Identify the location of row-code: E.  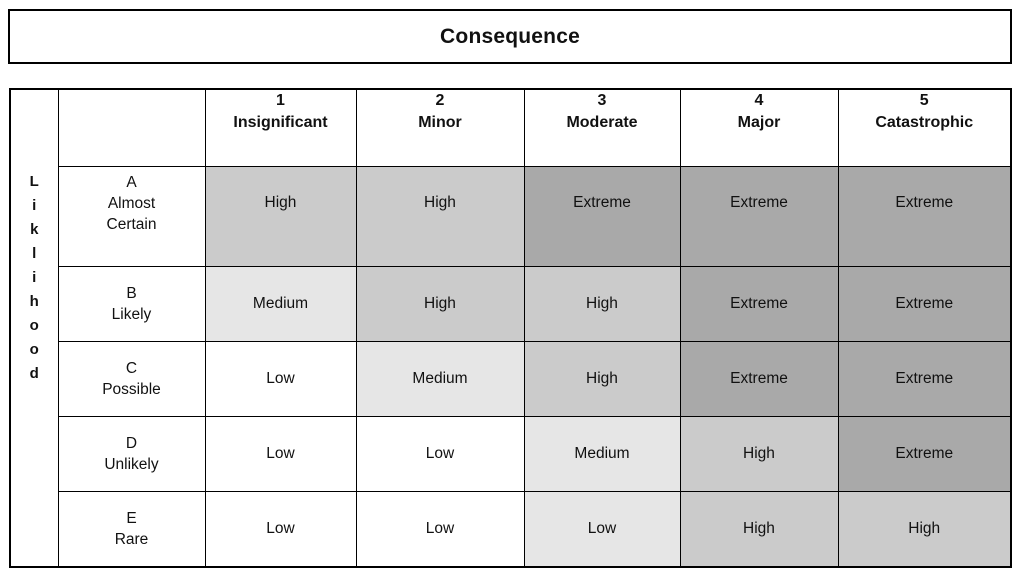
(131, 518).